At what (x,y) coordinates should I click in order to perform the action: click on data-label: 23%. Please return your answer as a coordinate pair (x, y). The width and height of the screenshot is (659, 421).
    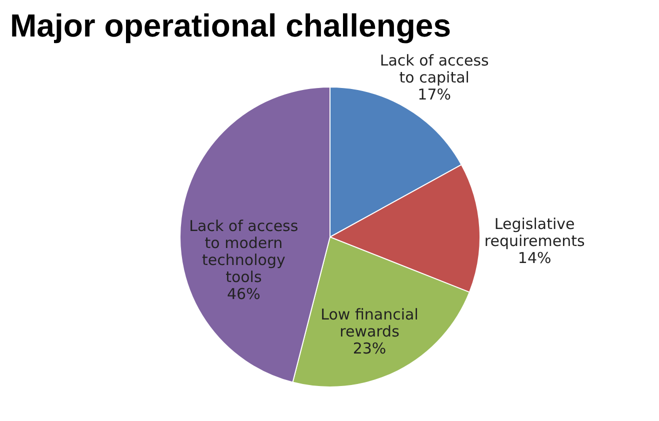
    Looking at the image, I should click on (369, 349).